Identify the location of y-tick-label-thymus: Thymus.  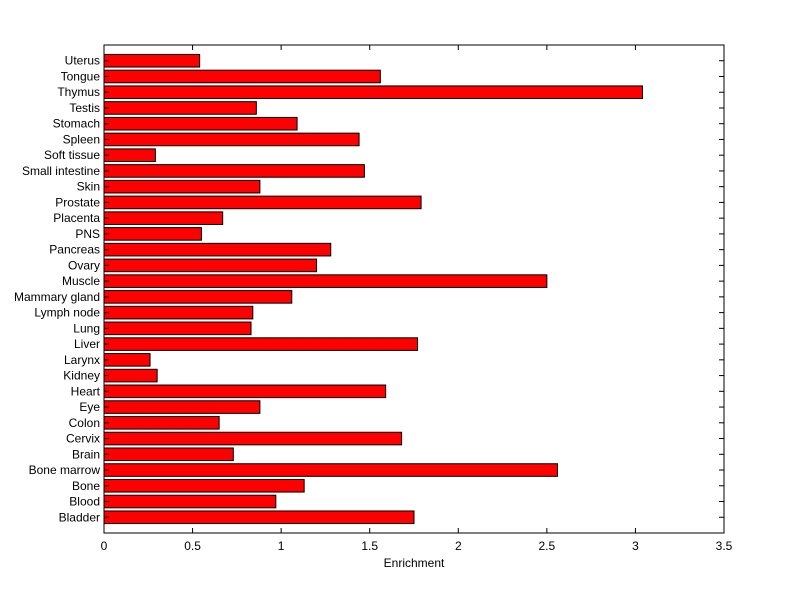
(78, 92).